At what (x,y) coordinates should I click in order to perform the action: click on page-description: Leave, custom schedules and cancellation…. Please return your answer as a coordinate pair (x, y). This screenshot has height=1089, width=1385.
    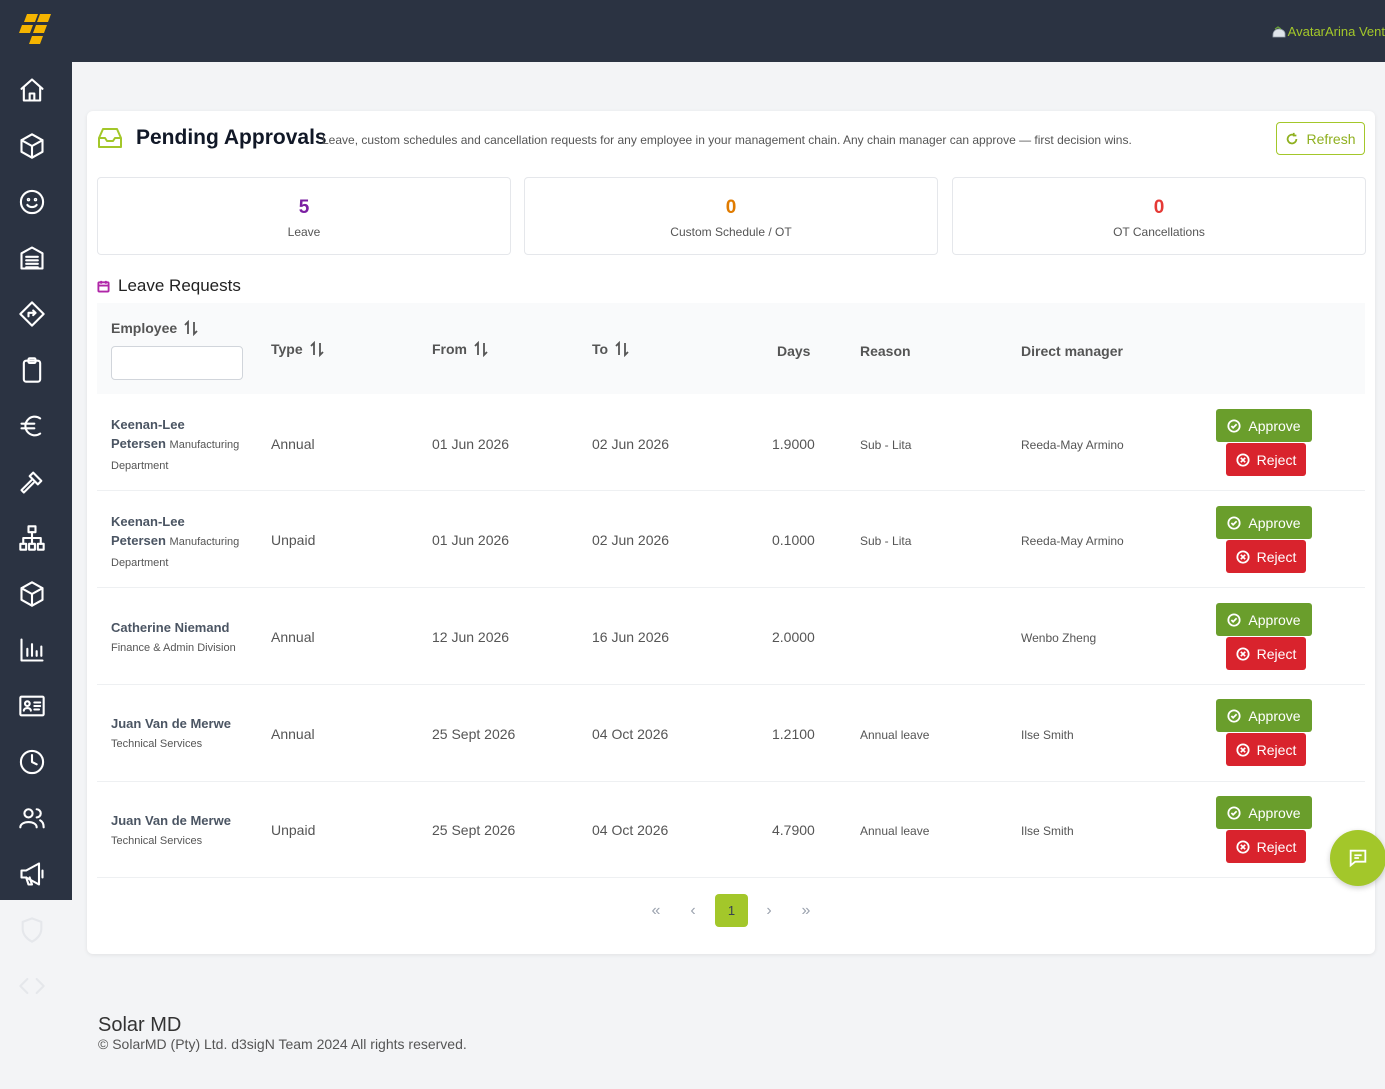
    Looking at the image, I should click on (727, 140).